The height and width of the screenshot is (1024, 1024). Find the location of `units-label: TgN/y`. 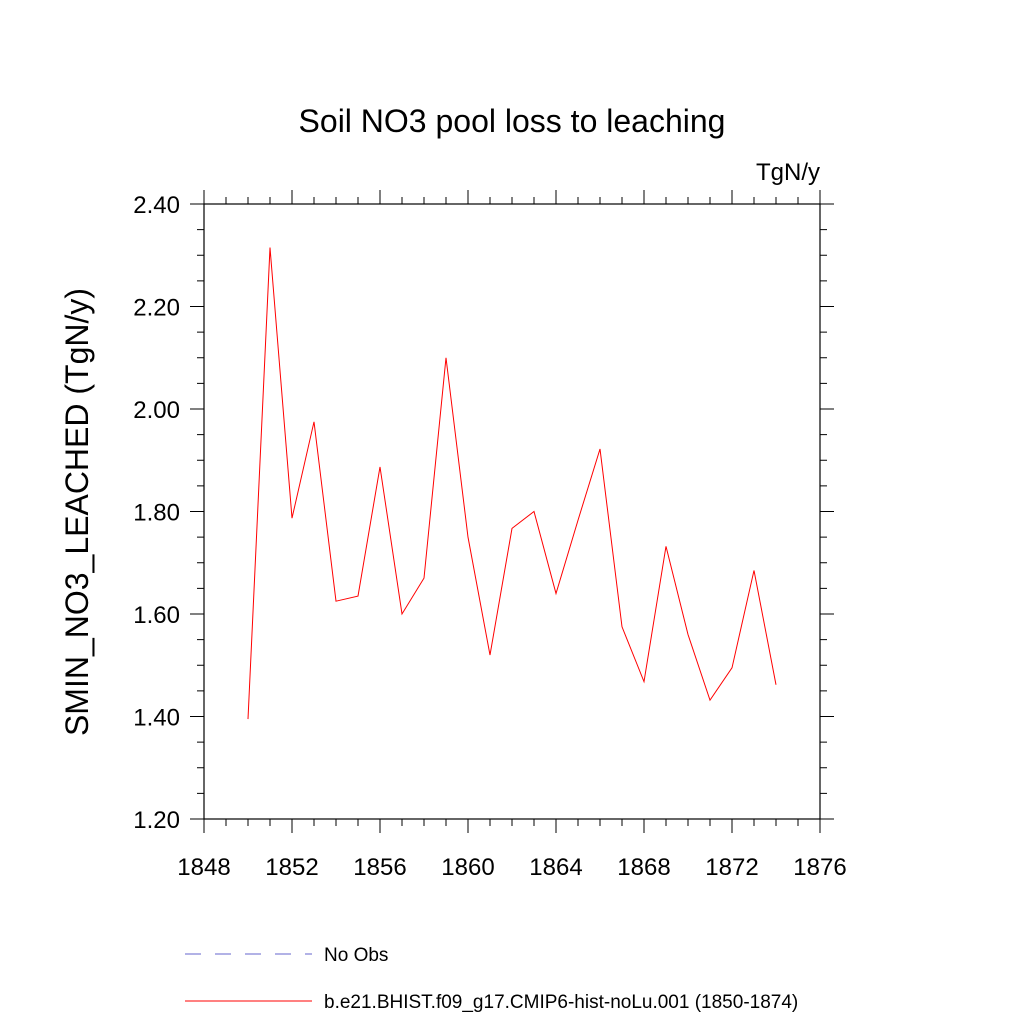

units-label: TgN/y is located at coordinates (788, 172).